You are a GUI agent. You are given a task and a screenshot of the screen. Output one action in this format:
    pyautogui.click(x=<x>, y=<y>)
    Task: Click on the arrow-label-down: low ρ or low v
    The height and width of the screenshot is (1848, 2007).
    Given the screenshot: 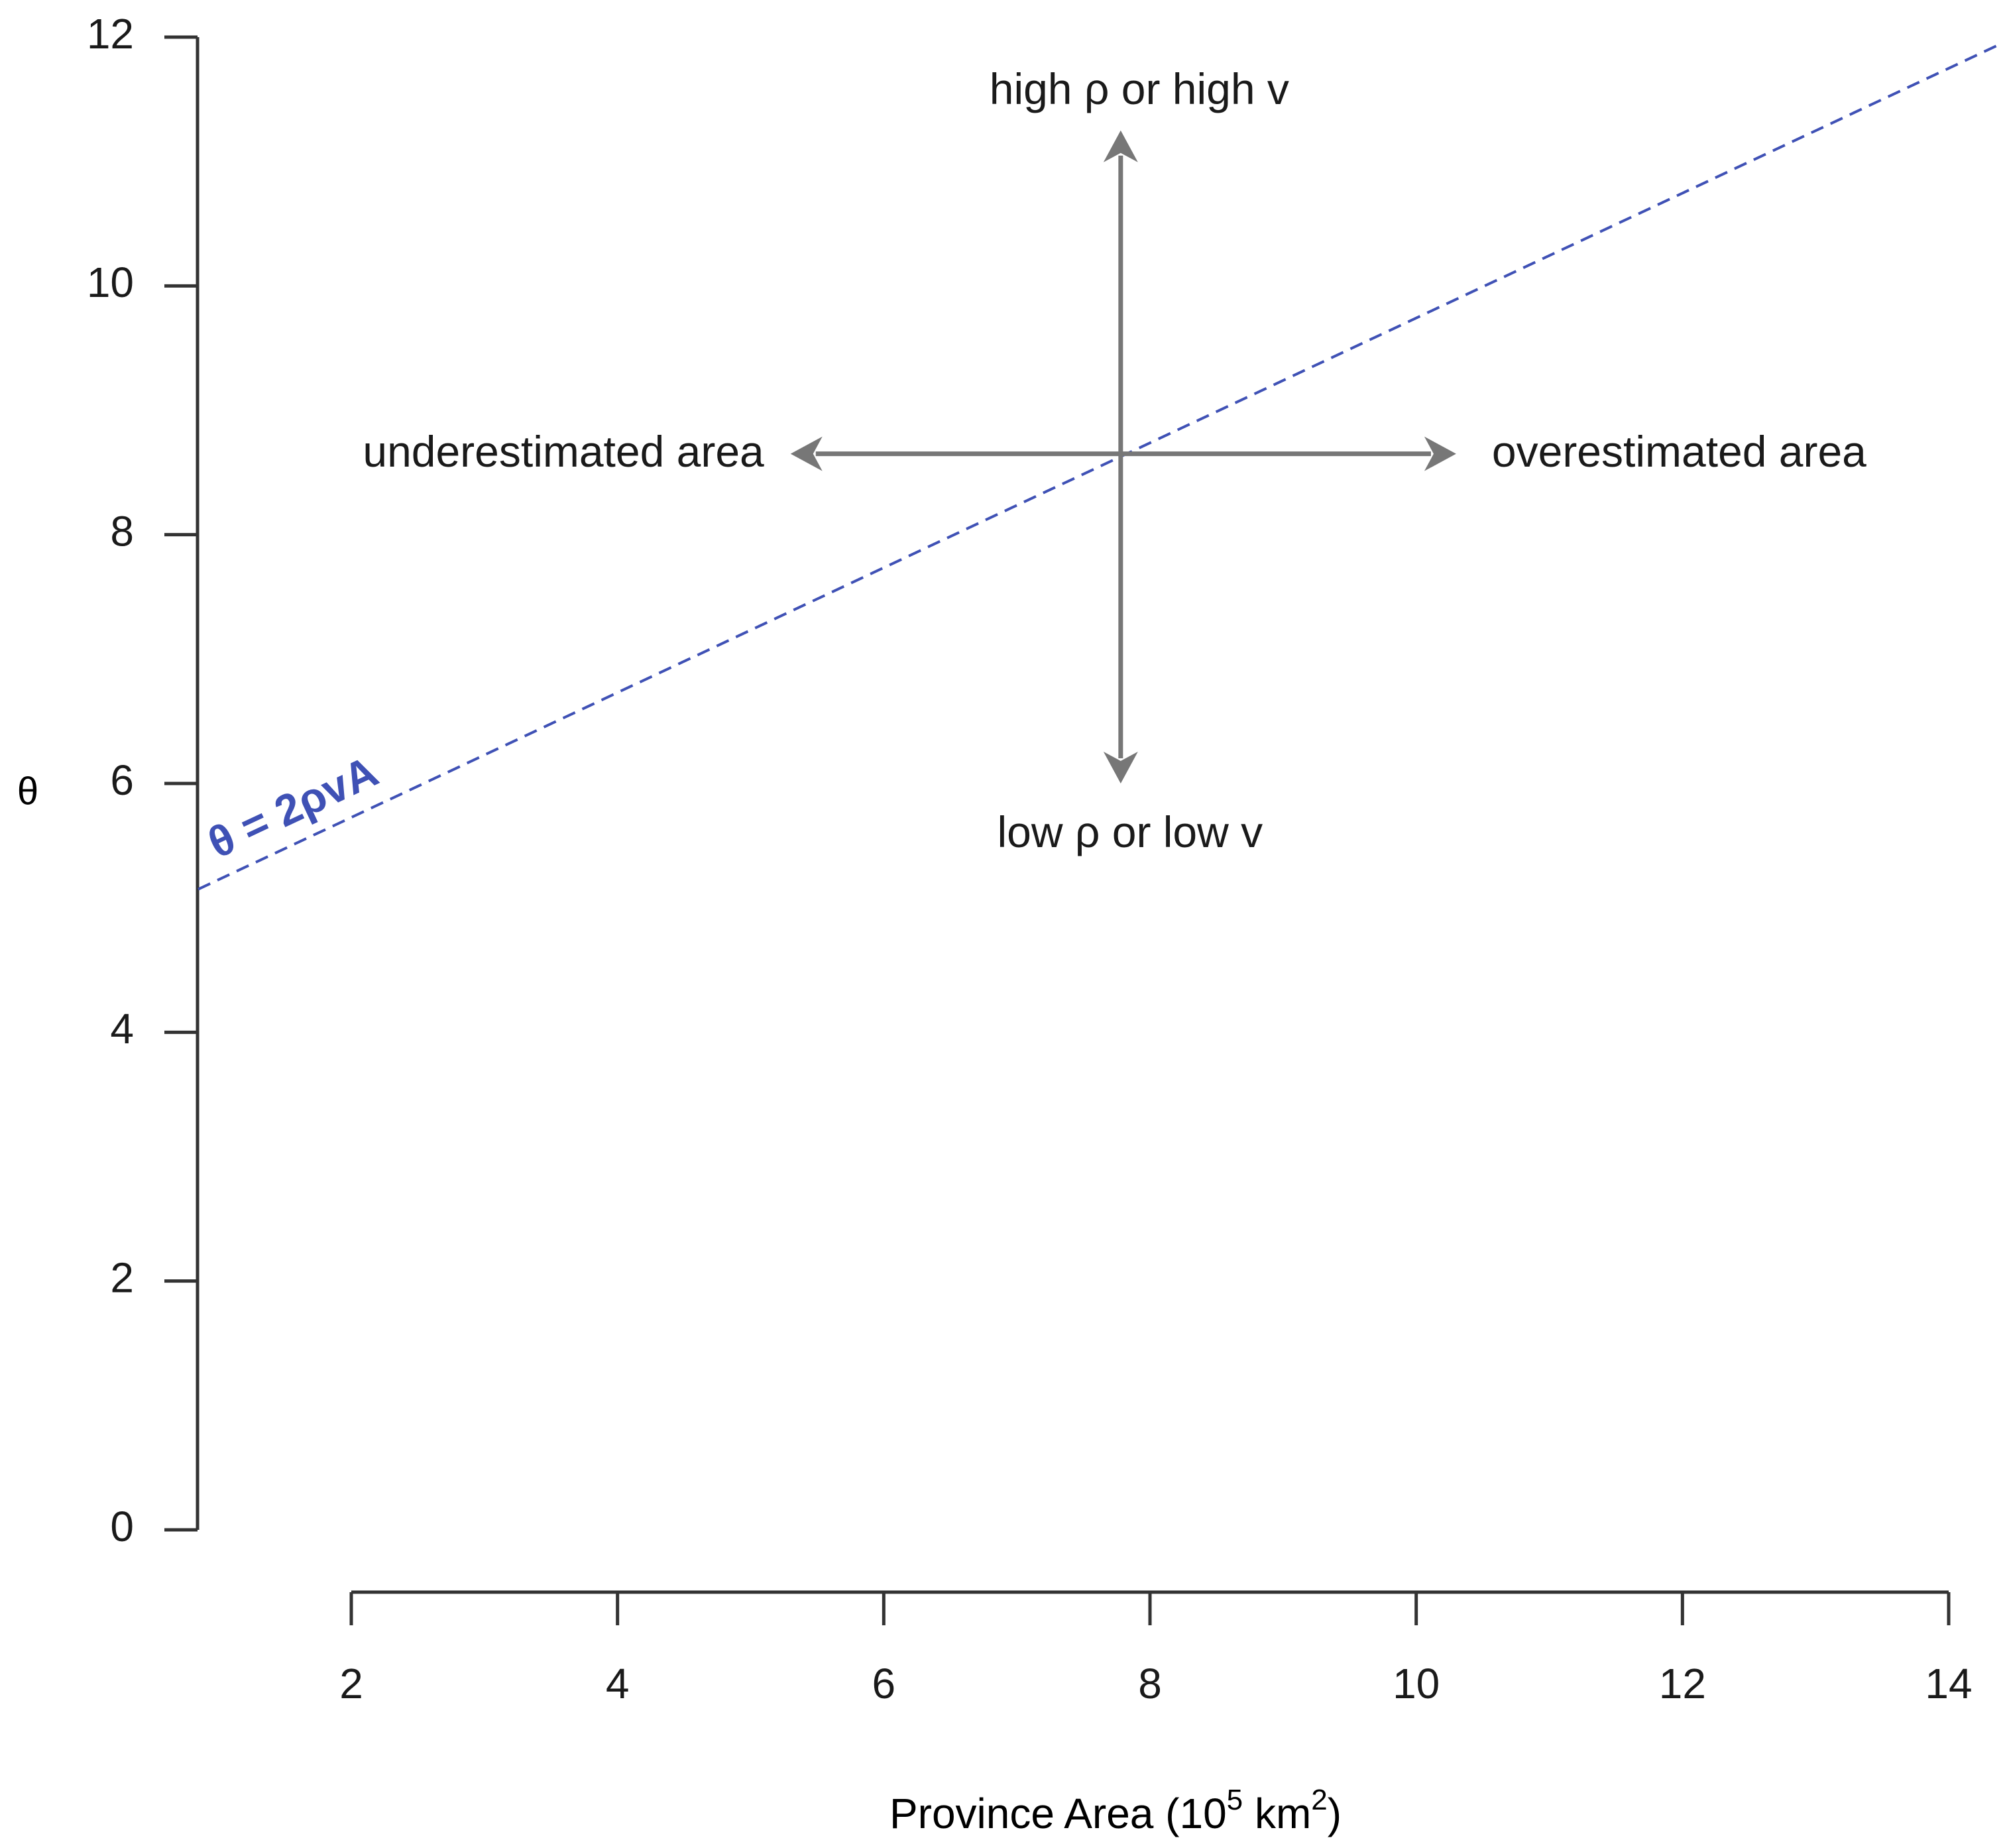 What is the action you would take?
    pyautogui.click(x=1130, y=831)
    